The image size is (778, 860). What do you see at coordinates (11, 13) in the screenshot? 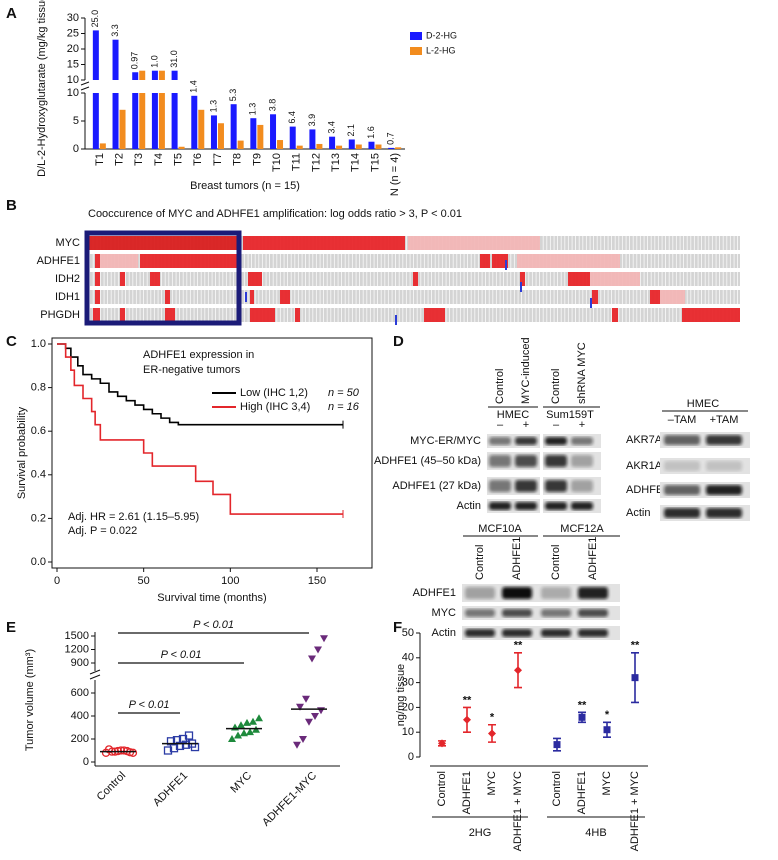
I see `panel-label: A` at bounding box center [11, 13].